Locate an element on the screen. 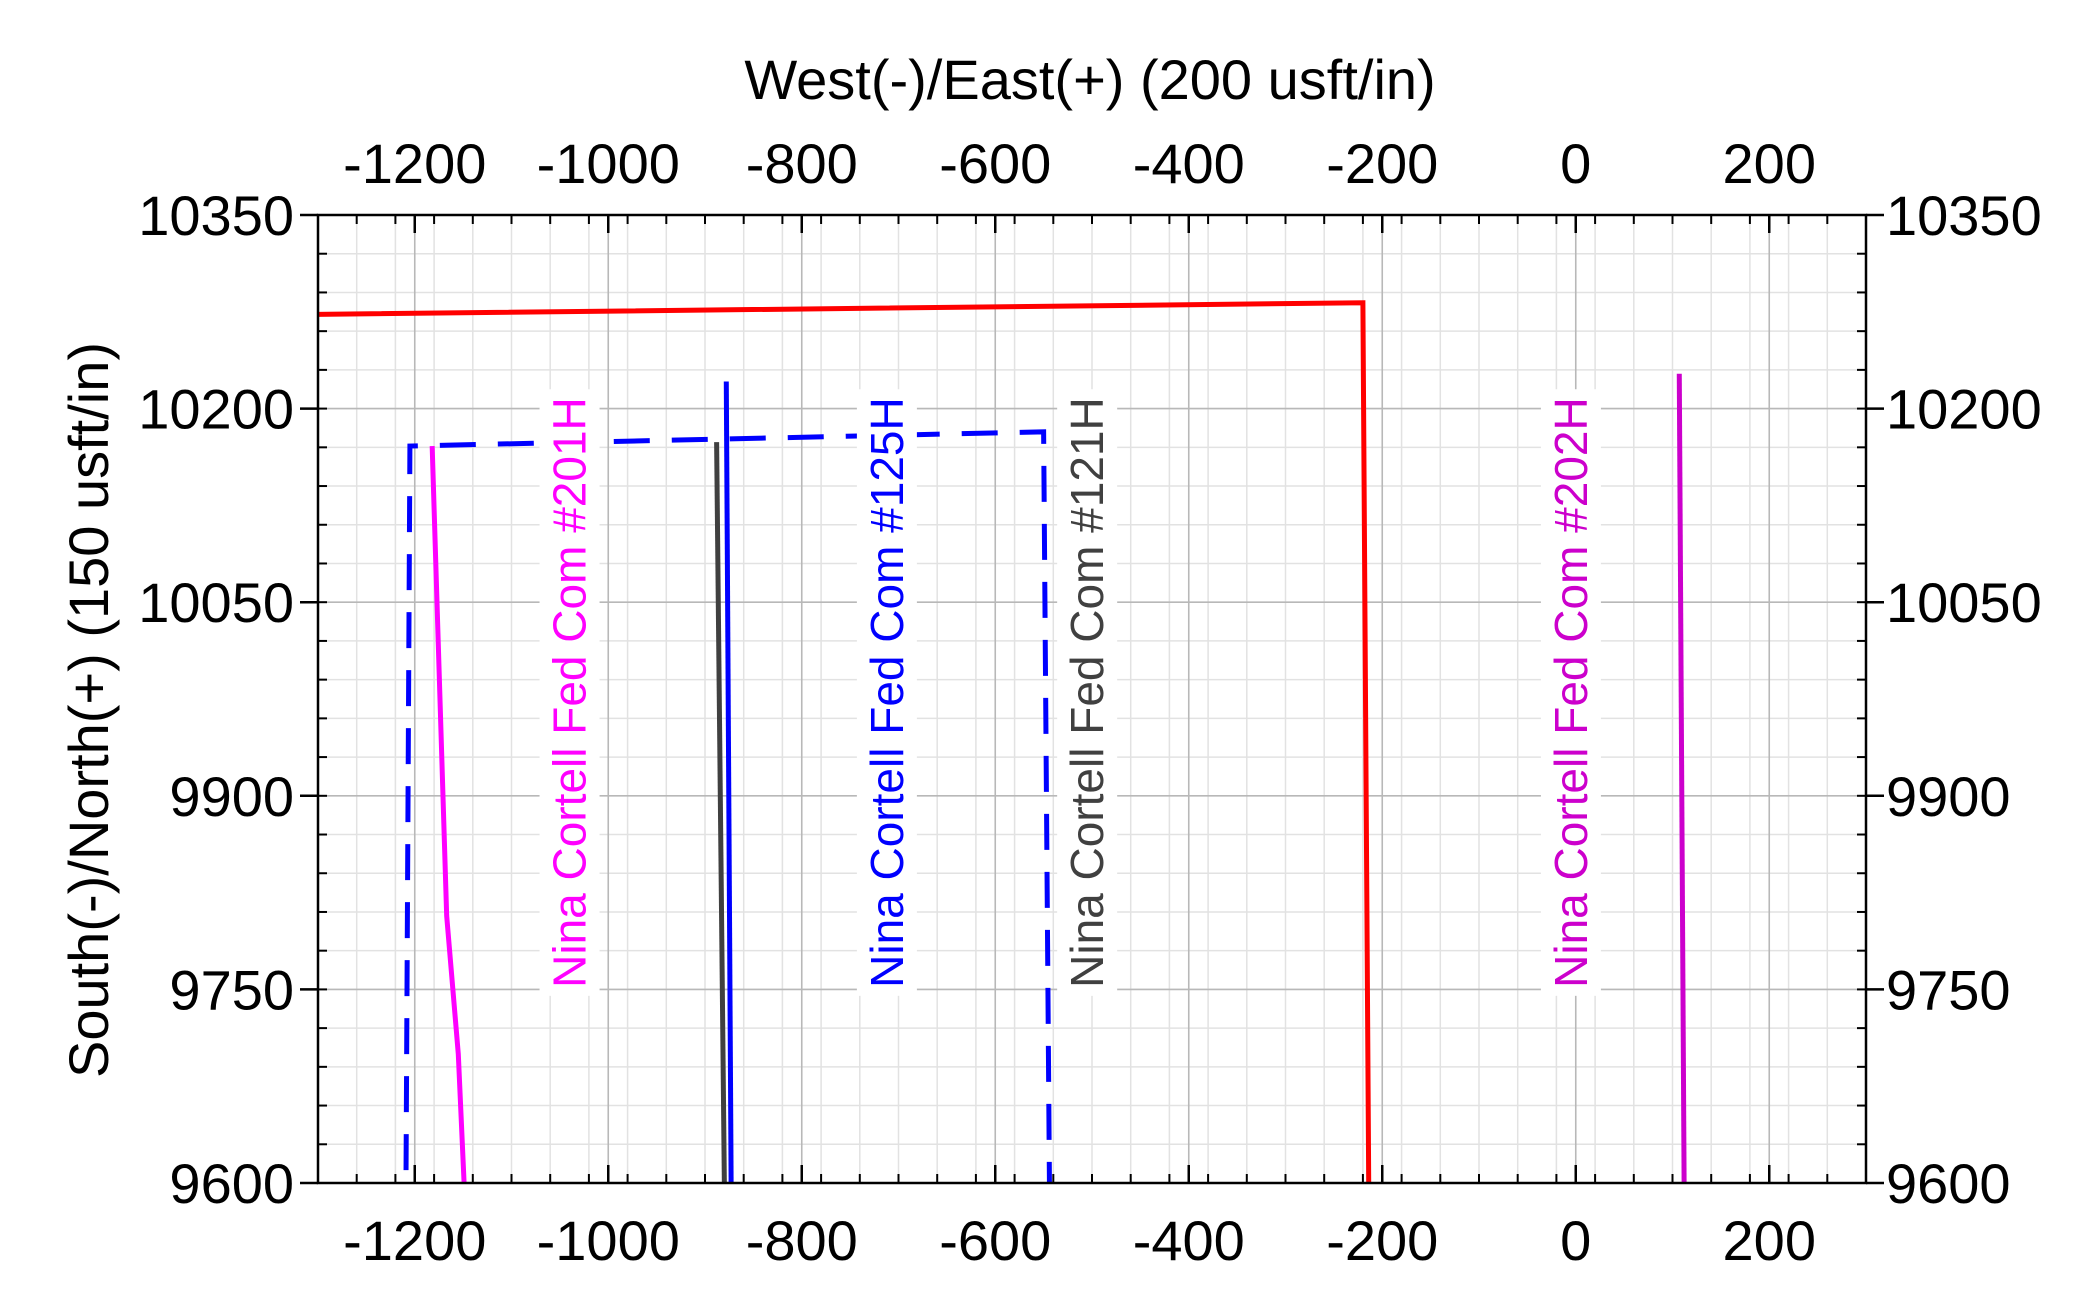 The image size is (2075, 1292). x-tick-label-bottom: 200 is located at coordinates (1769, 1240).